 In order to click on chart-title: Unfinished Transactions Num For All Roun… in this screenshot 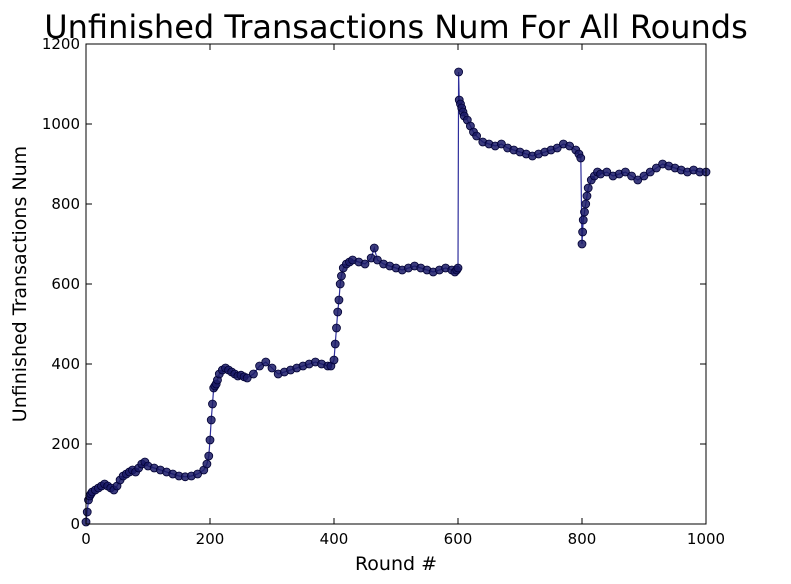, I will do `click(396, 27)`.